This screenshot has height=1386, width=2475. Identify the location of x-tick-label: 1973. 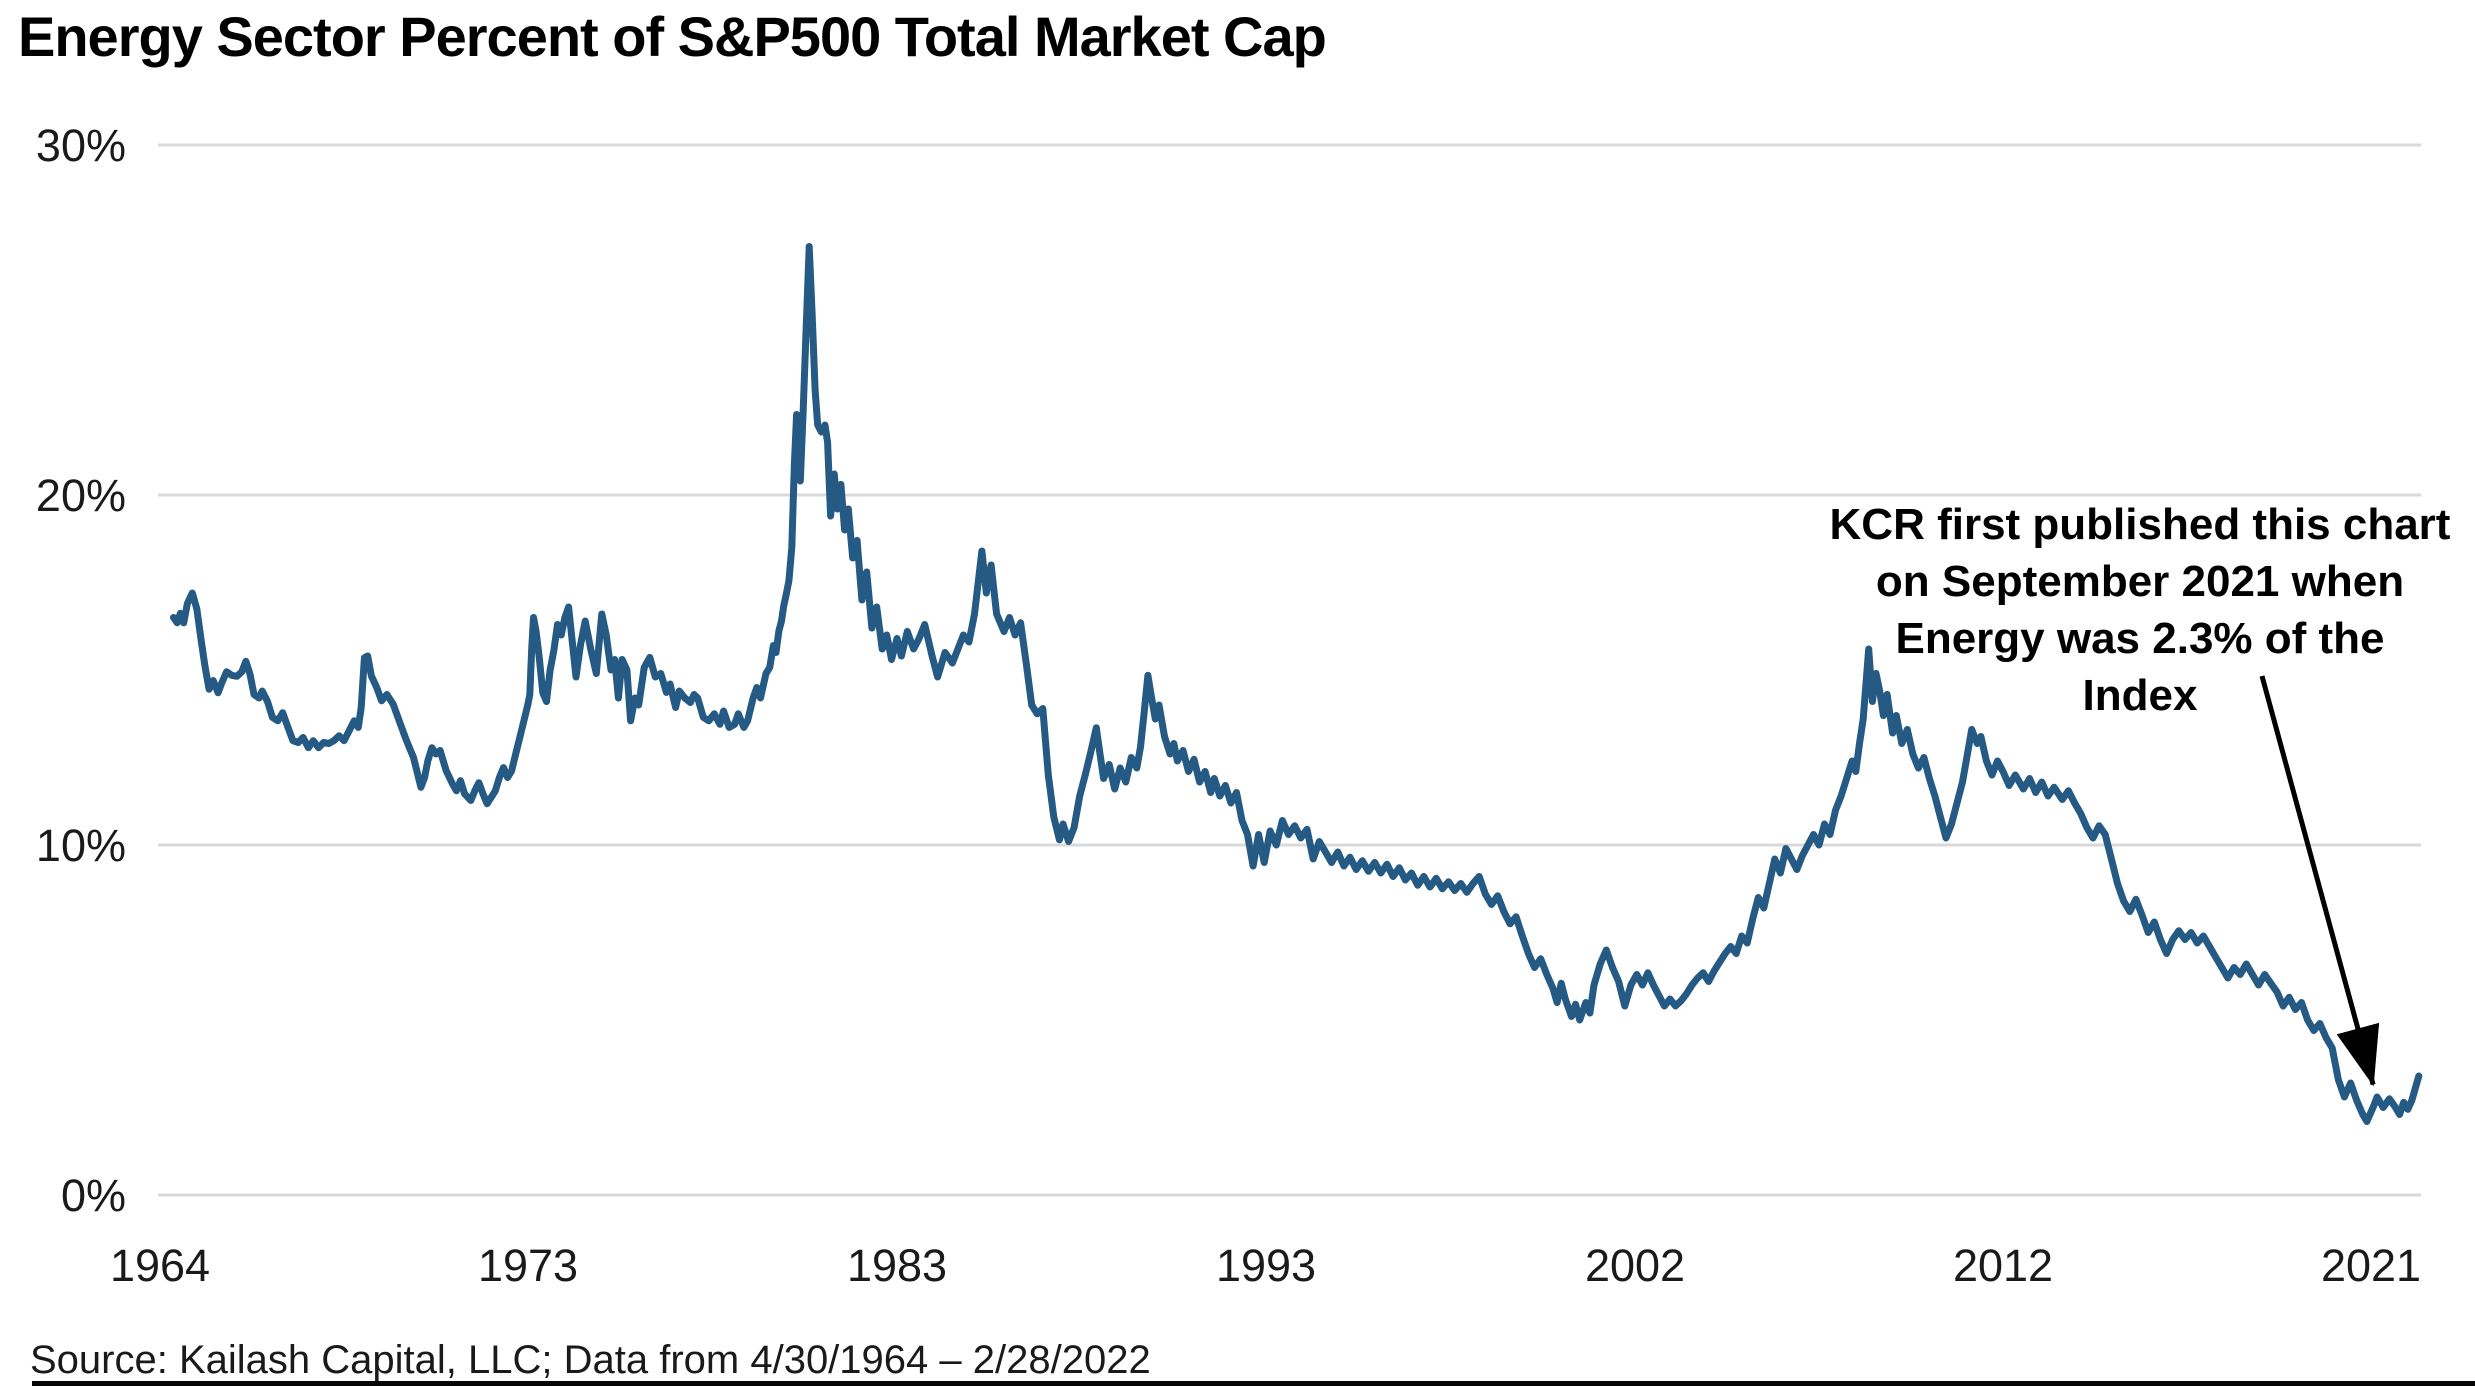
(528, 1265).